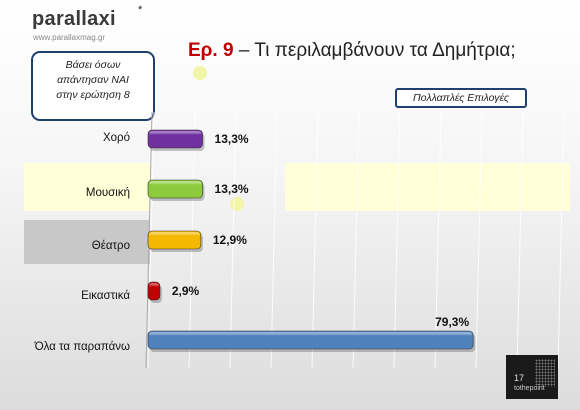  What do you see at coordinates (452, 322) in the screenshot?
I see `value-label: 79,3%` at bounding box center [452, 322].